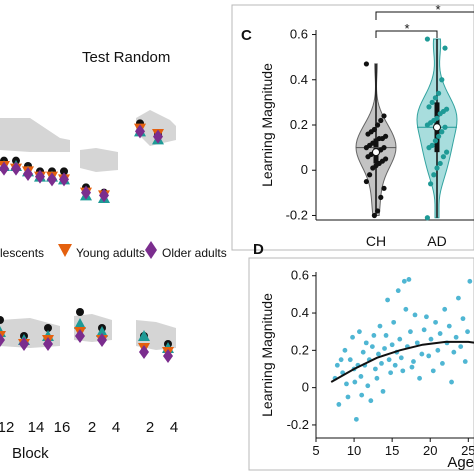 This screenshot has height=474, width=474. I want to click on x-tick-label: 15, so click(392, 450).